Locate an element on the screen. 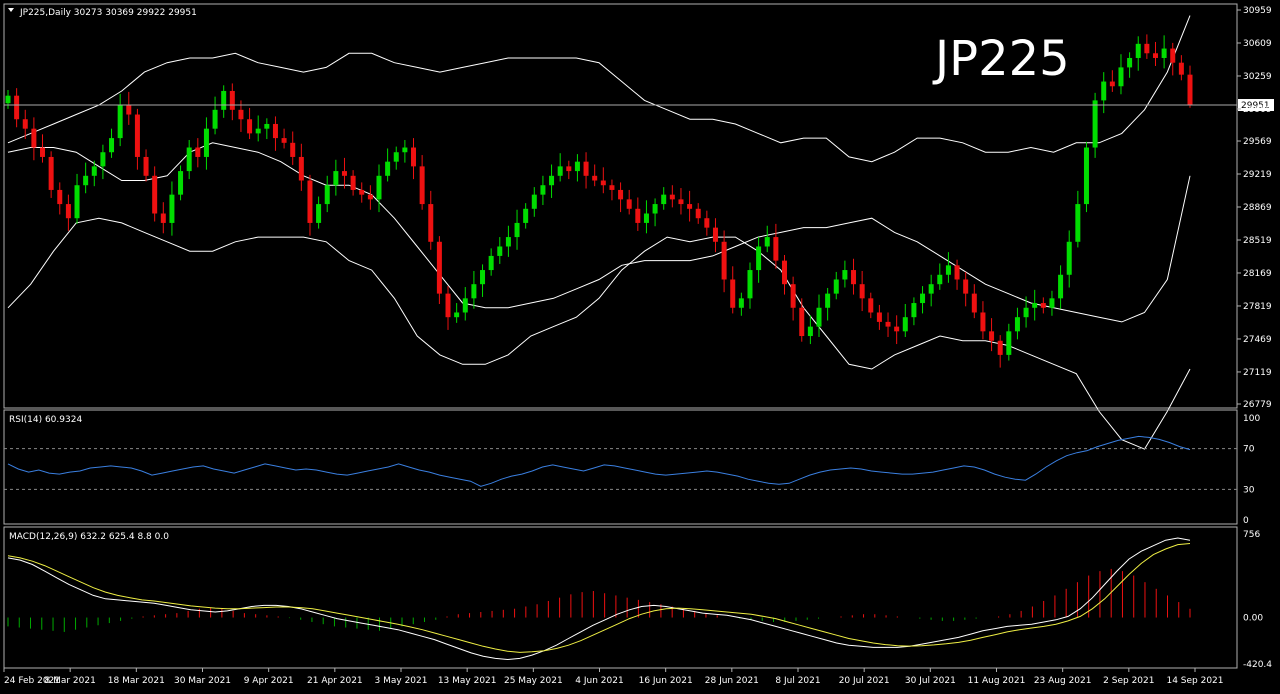 This screenshot has height=694, width=1280. price-axis-label: 30609 is located at coordinates (1257, 44).